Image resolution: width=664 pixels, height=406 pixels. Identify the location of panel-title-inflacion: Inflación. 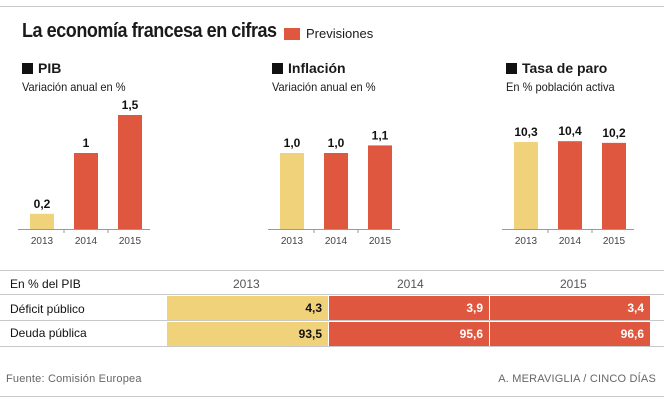
(309, 68).